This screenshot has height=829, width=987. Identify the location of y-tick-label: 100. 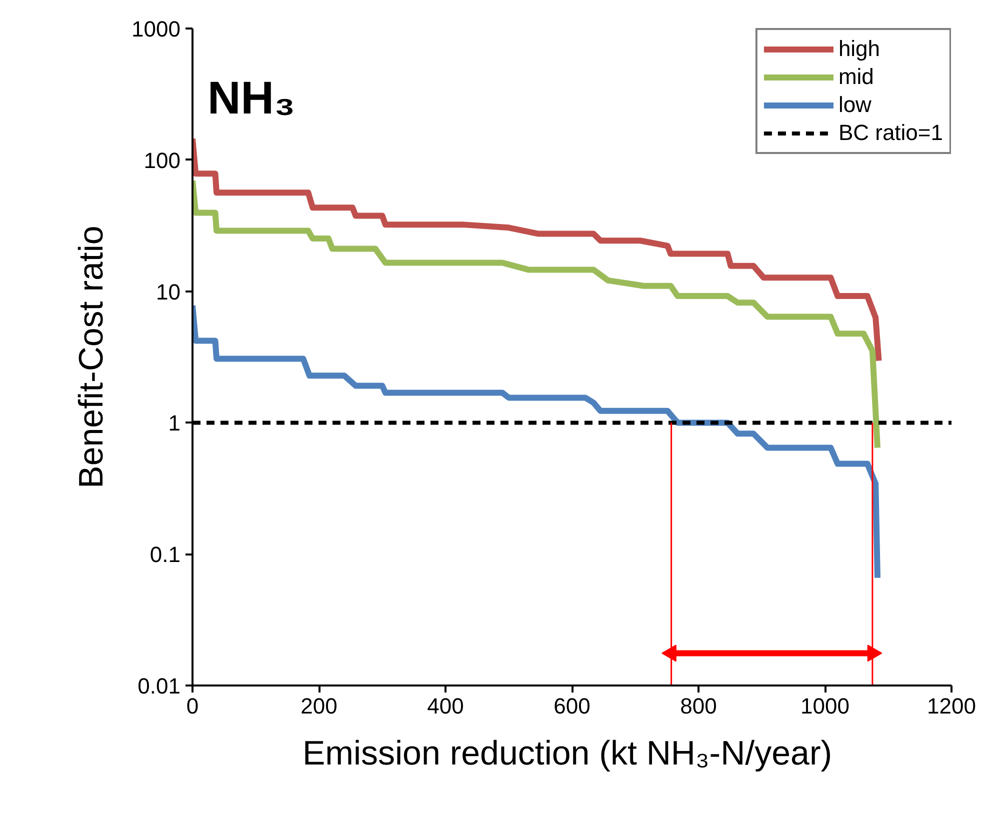
(162, 160).